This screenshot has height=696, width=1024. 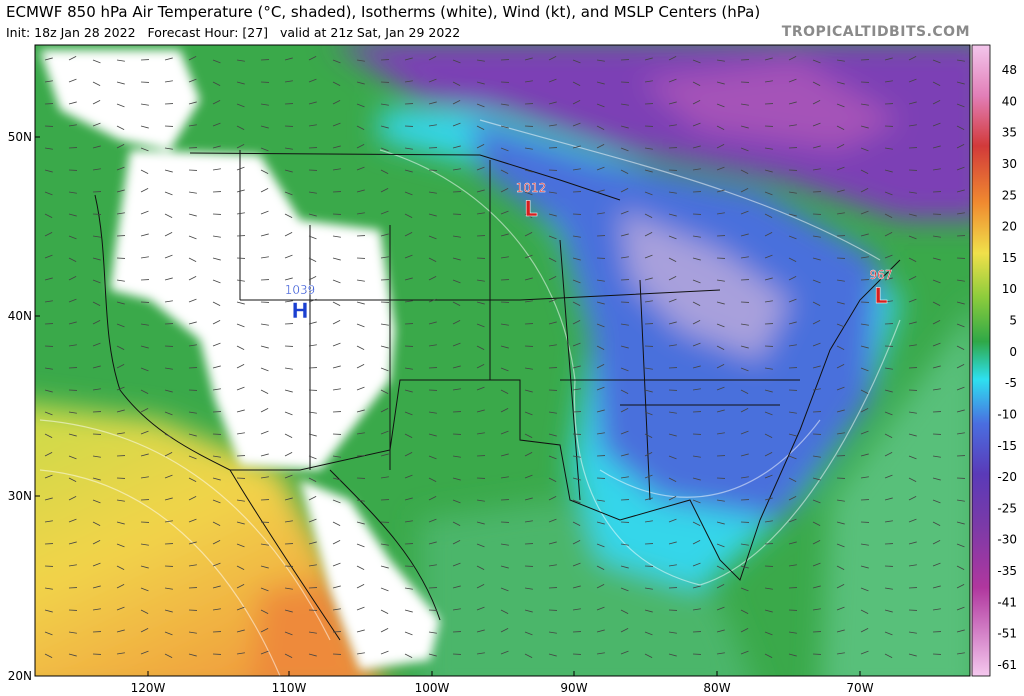 I want to click on lat-label: 40N, so click(x=20, y=316).